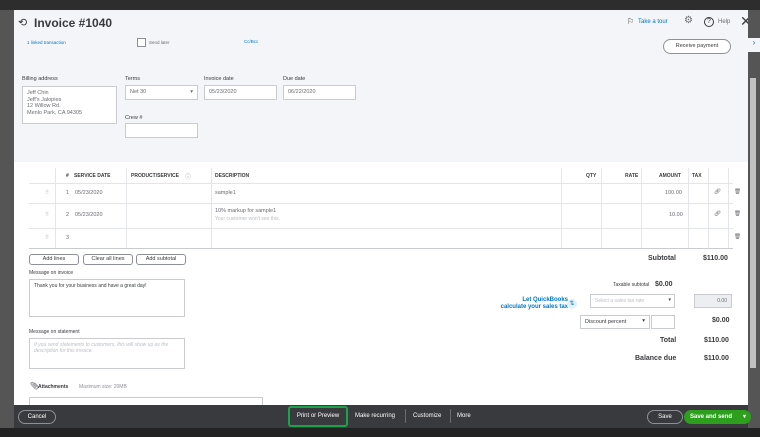 The height and width of the screenshot is (437, 760). Describe the element at coordinates (665, 417) in the screenshot. I see `save-button: Save` at that location.